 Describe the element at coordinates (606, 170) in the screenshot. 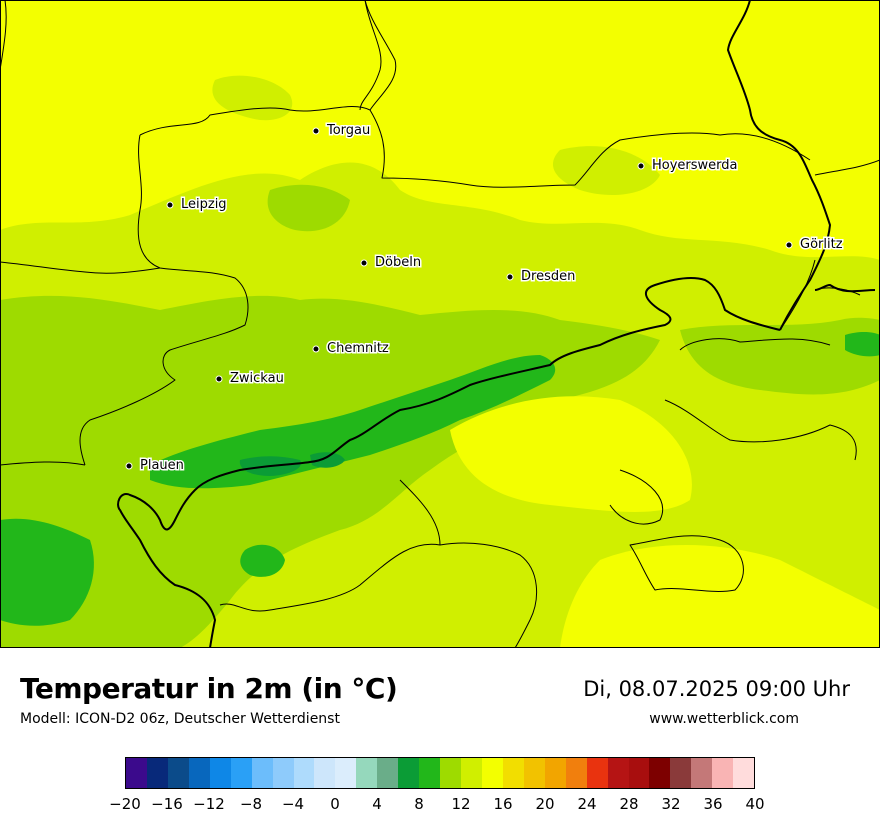

I see `temp-zone-14-ne` at that location.